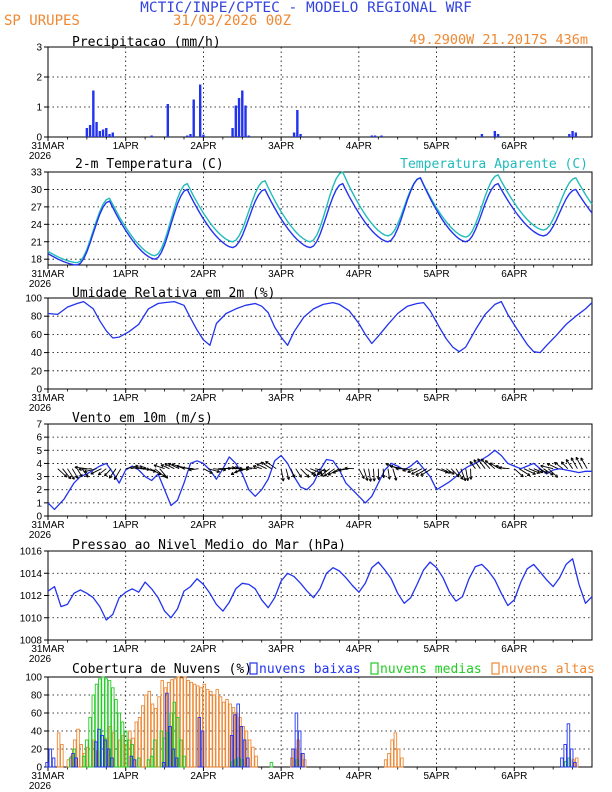  Describe the element at coordinates (548, 669) in the screenshot. I see `legend-high-label: nuvens altas` at that location.